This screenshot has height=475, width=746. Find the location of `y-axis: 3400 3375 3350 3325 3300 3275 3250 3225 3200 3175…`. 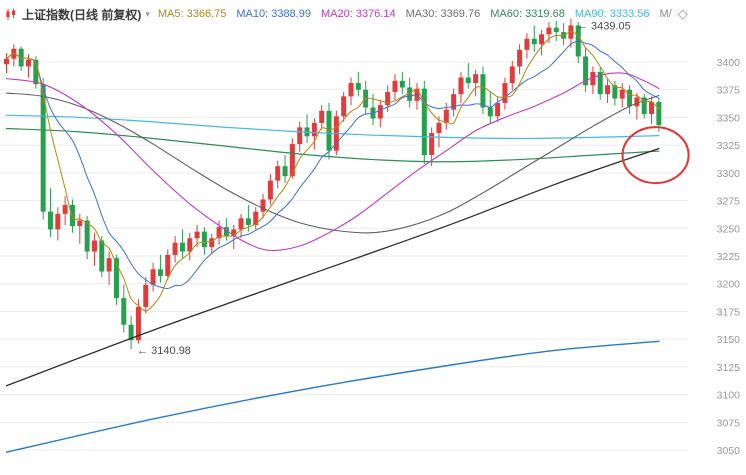

y-axis: 3400 3375 3350 3325 3300 3275 3250 3225 3200 3175… is located at coordinates (729, 257).